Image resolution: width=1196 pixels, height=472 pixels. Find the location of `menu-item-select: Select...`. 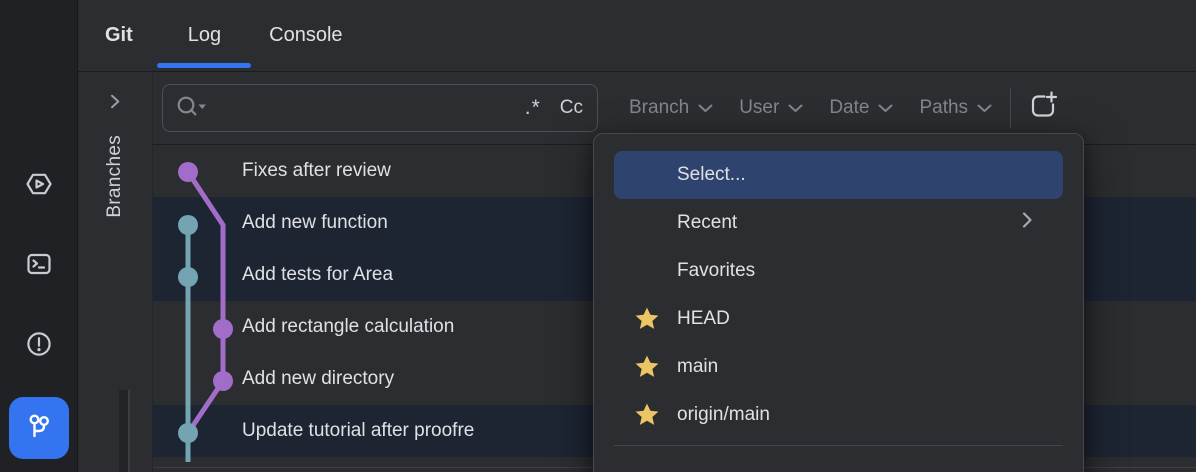

menu-item-select: Select... is located at coordinates (838, 175).